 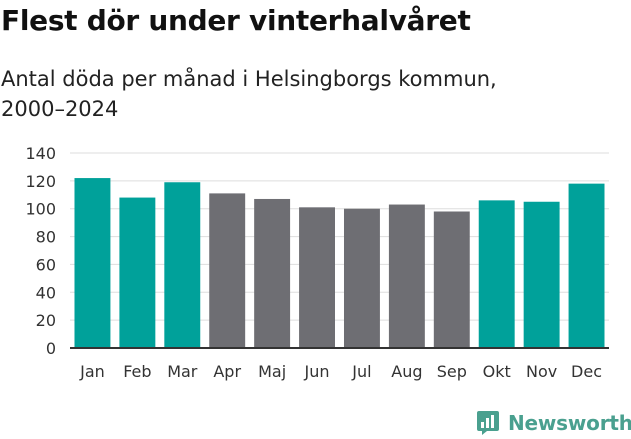 What do you see at coordinates (227, 270) in the screenshot?
I see `bar-apr` at bounding box center [227, 270].